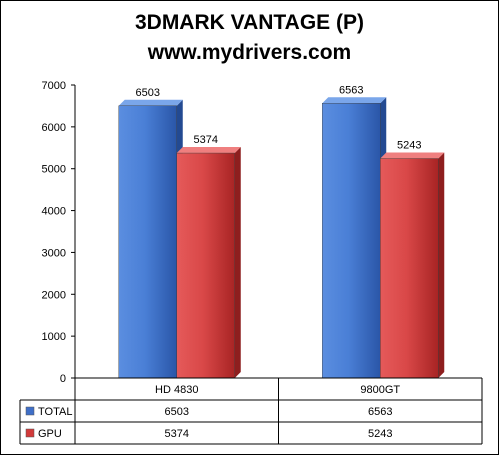 Image resolution: width=499 pixels, height=455 pixels. What do you see at coordinates (177, 412) in the screenshot?
I see `table-cell-value: 6503` at bounding box center [177, 412].